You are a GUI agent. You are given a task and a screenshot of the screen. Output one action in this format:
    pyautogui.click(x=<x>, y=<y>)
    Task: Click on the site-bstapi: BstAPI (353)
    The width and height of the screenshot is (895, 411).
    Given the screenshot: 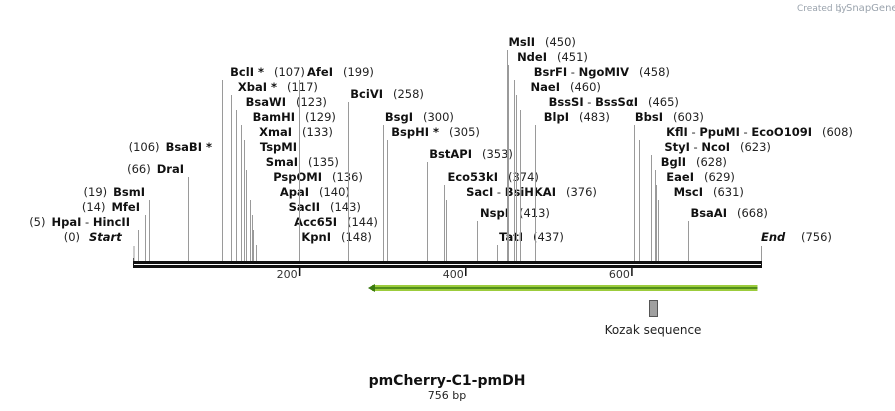 What is the action you would take?
    pyautogui.click(x=470, y=204)
    